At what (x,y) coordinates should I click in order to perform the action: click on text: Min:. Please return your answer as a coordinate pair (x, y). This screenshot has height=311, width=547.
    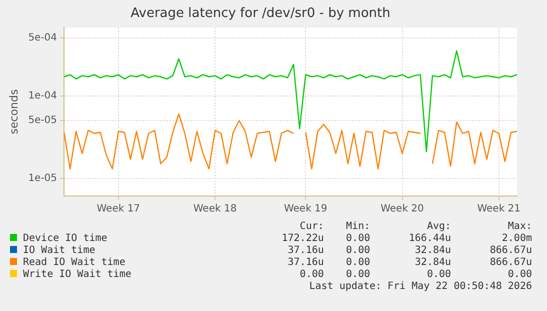
    Looking at the image, I should click on (357, 226).